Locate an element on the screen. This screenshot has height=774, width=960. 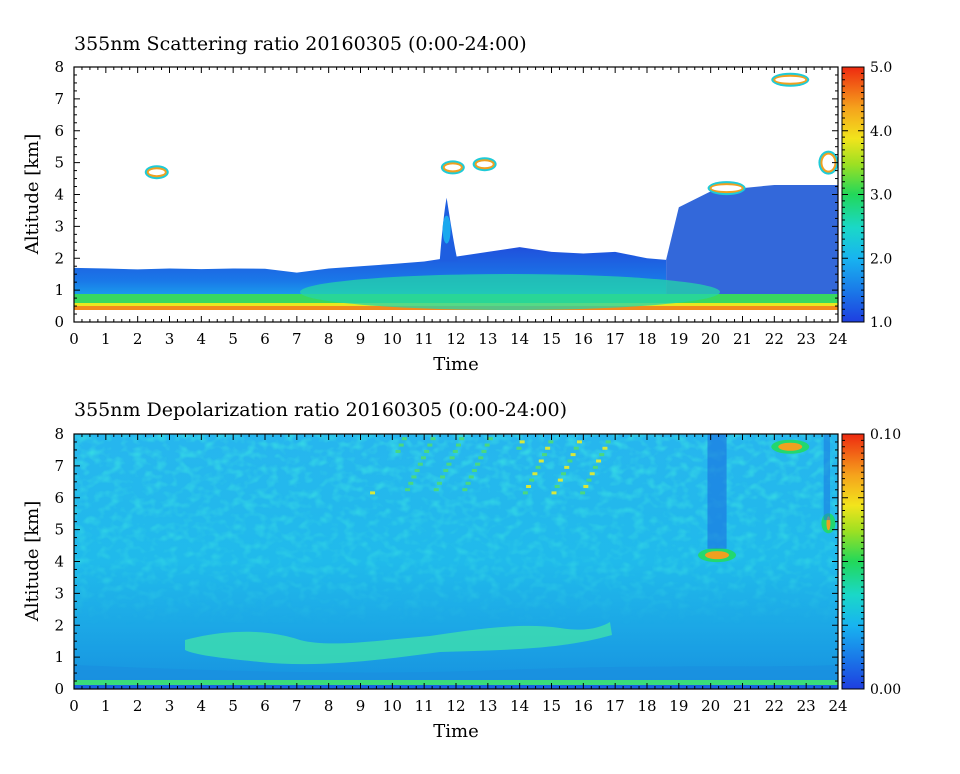
panel2-colorbar-ticks is located at coordinates (853, 561).